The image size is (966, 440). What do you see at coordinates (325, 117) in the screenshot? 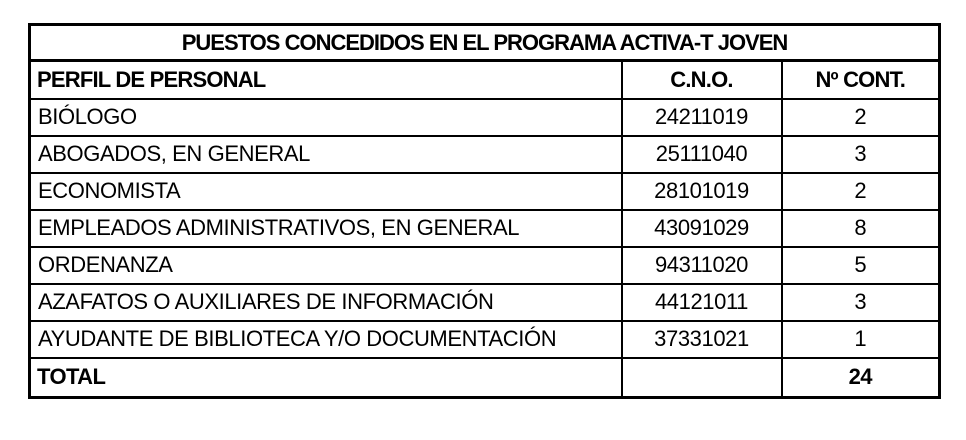
I see `perfil-cell: BIÓLOGO` at bounding box center [325, 117].